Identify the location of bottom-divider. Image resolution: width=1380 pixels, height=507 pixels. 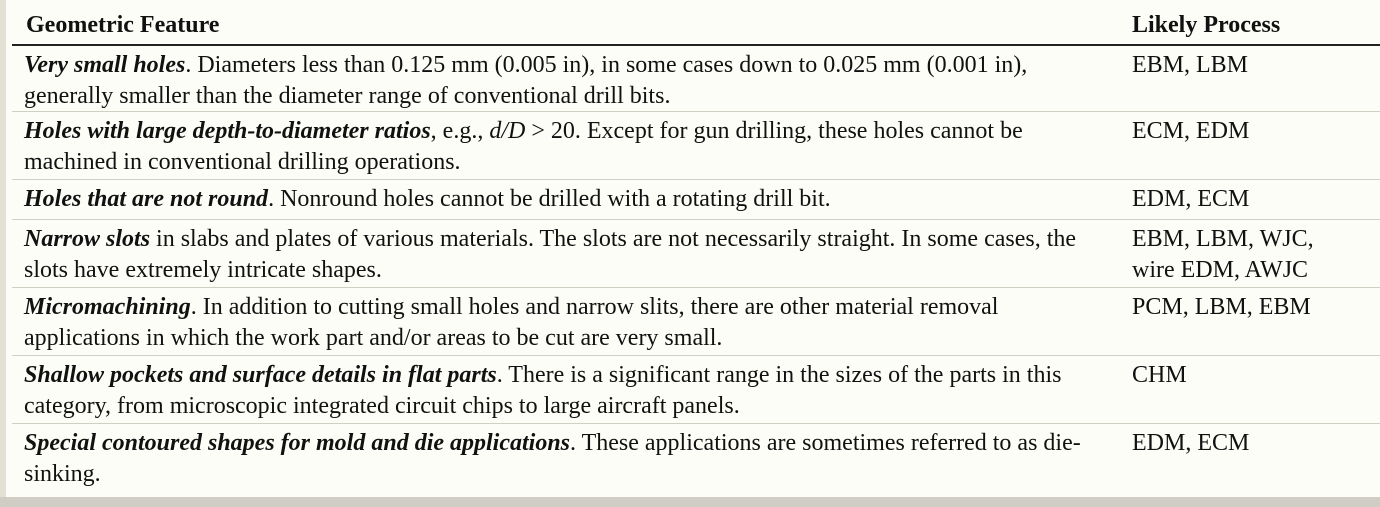
(690, 502).